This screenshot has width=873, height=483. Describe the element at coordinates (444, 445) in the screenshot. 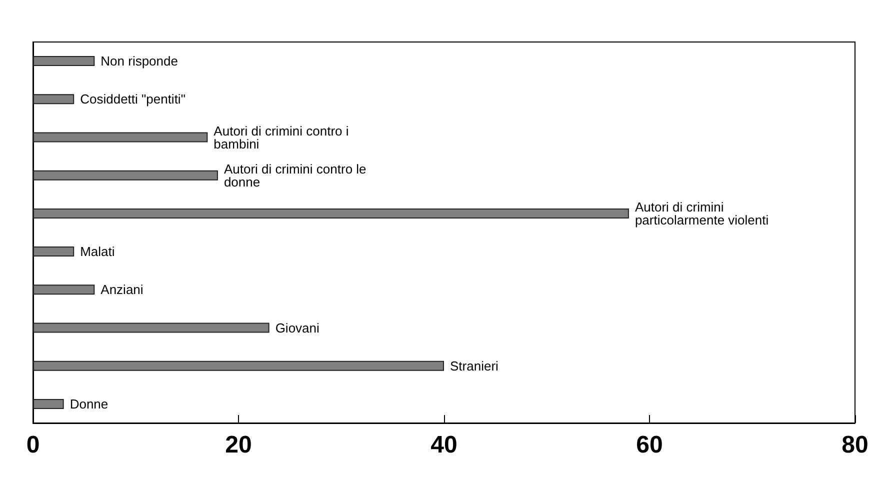

I see `x-tick-label: 40` at that location.